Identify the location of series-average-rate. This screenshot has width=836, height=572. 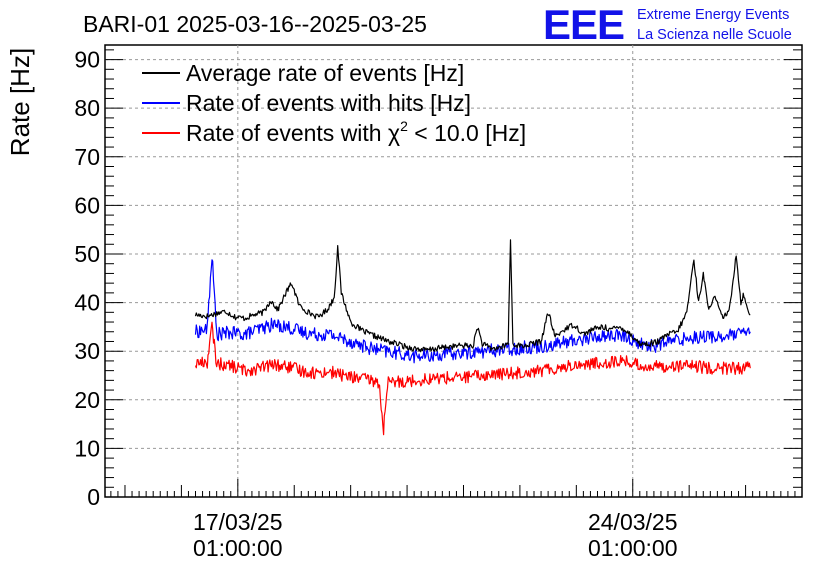
(472, 296).